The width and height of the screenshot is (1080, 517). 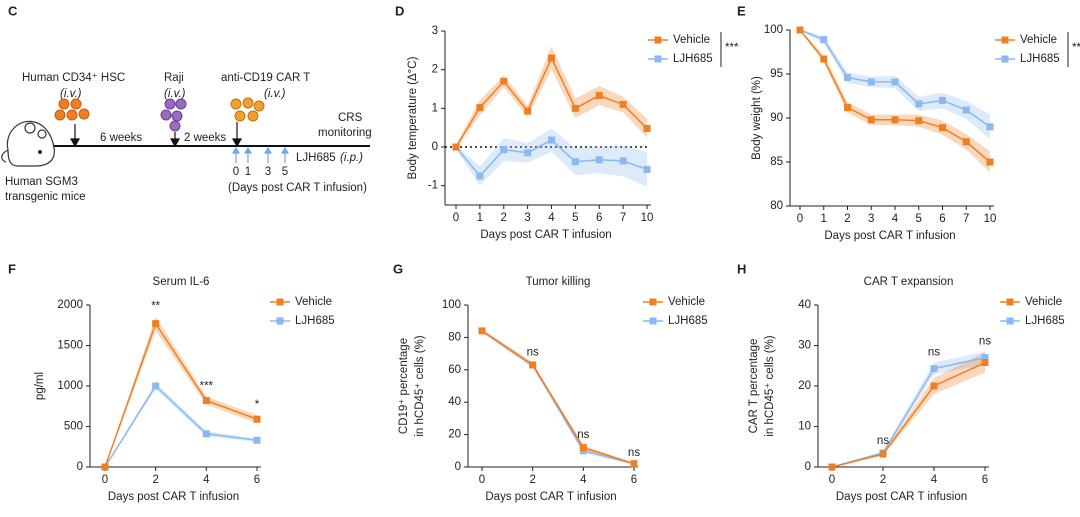 What do you see at coordinates (40, 386) in the screenshot?
I see `y-axis-label: pg/ml` at bounding box center [40, 386].